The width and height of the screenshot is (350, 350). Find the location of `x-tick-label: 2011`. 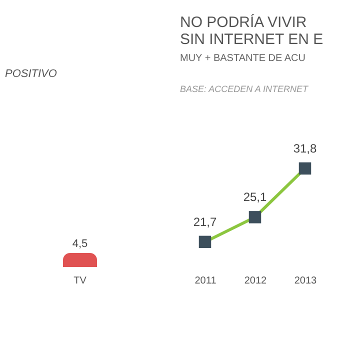

x-tick-label: 2011 is located at coordinates (205, 281).